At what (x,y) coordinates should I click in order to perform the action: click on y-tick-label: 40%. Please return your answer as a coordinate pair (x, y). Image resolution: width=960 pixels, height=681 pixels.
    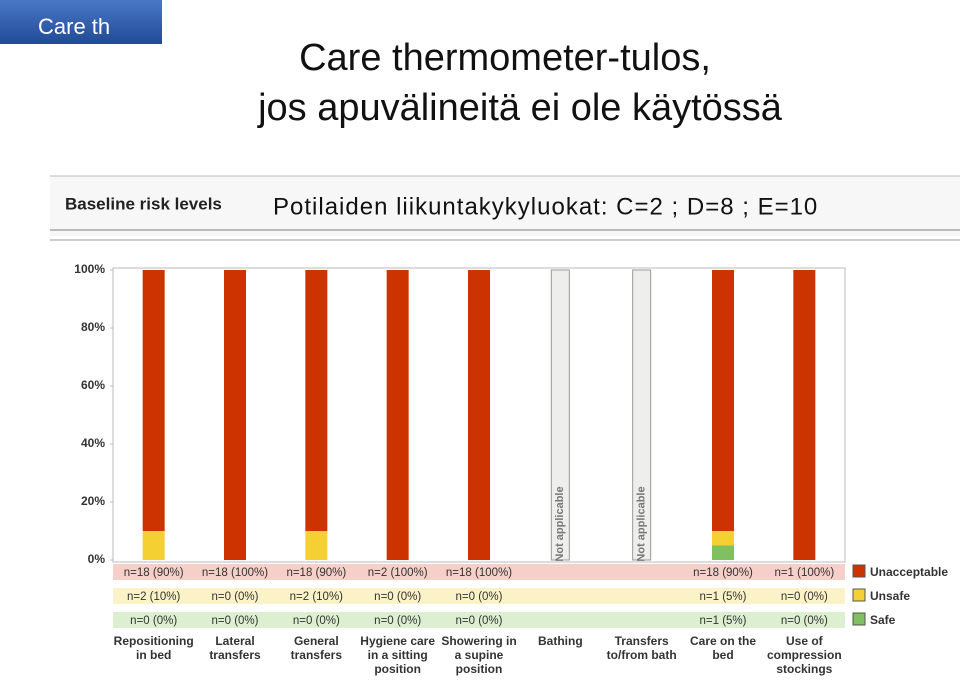
    Looking at the image, I should click on (93, 443).